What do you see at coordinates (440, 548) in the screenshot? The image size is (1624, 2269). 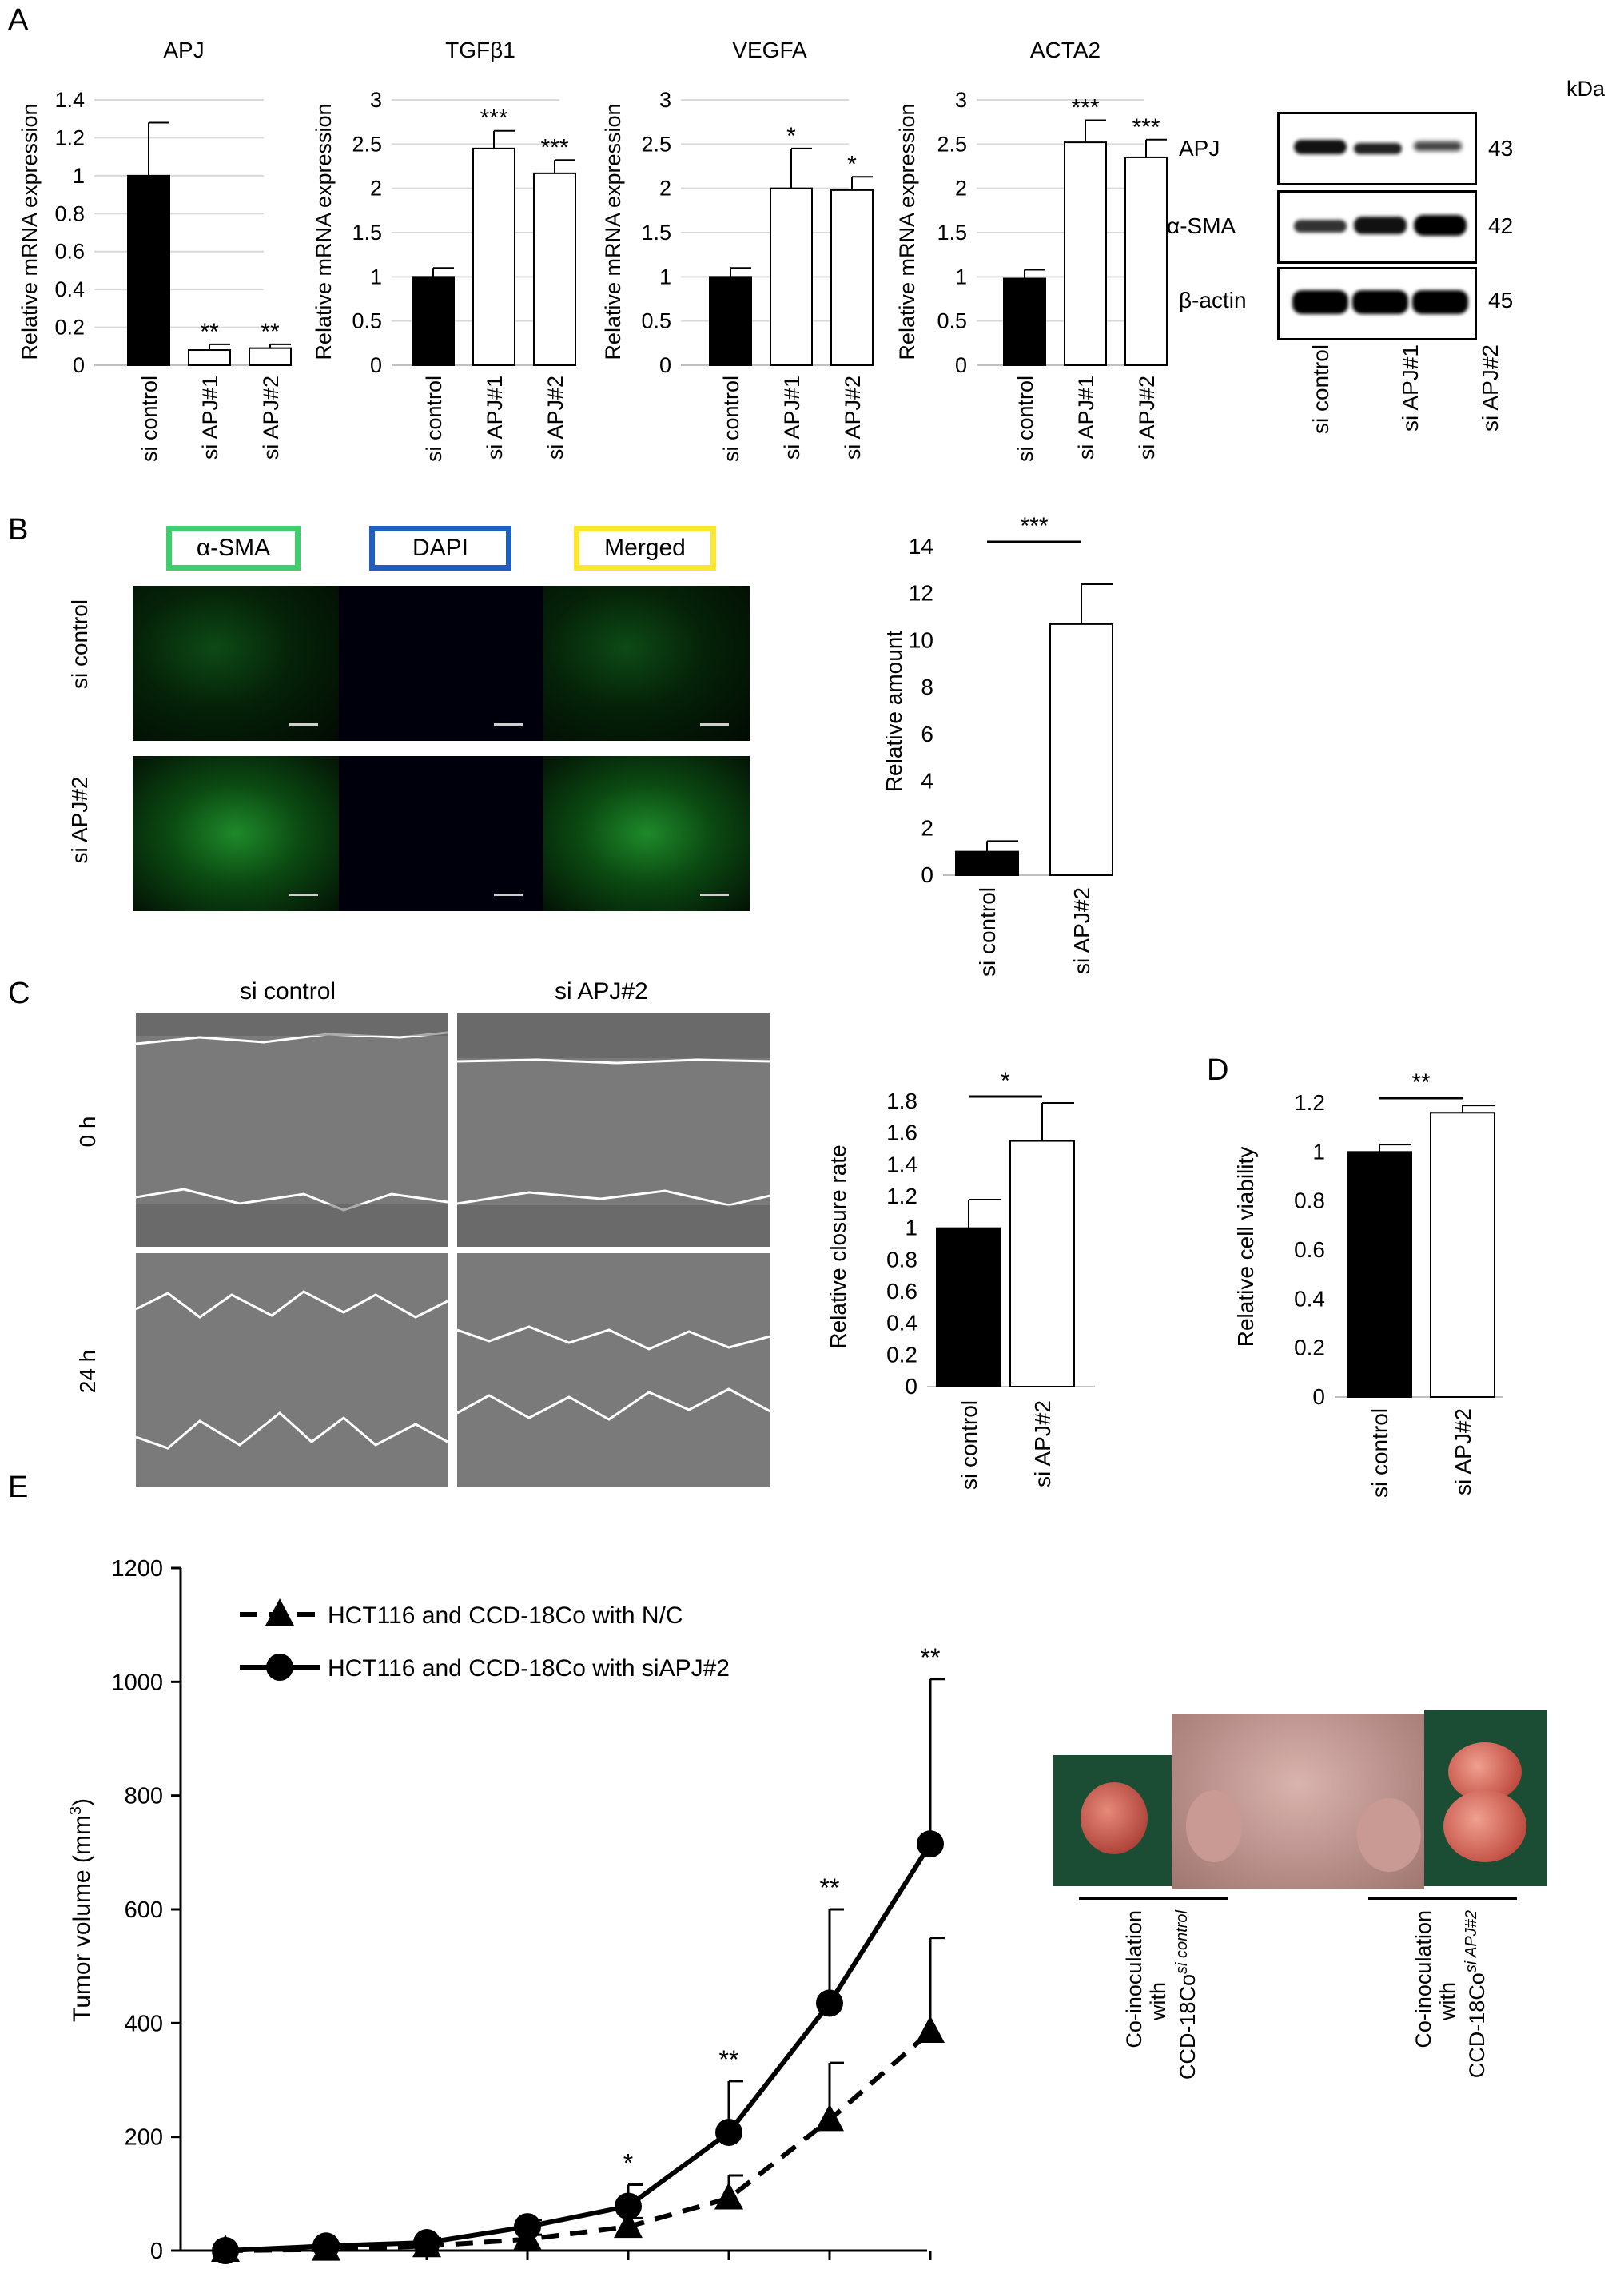 I see `stain-header-dapi: DAPI` at bounding box center [440, 548].